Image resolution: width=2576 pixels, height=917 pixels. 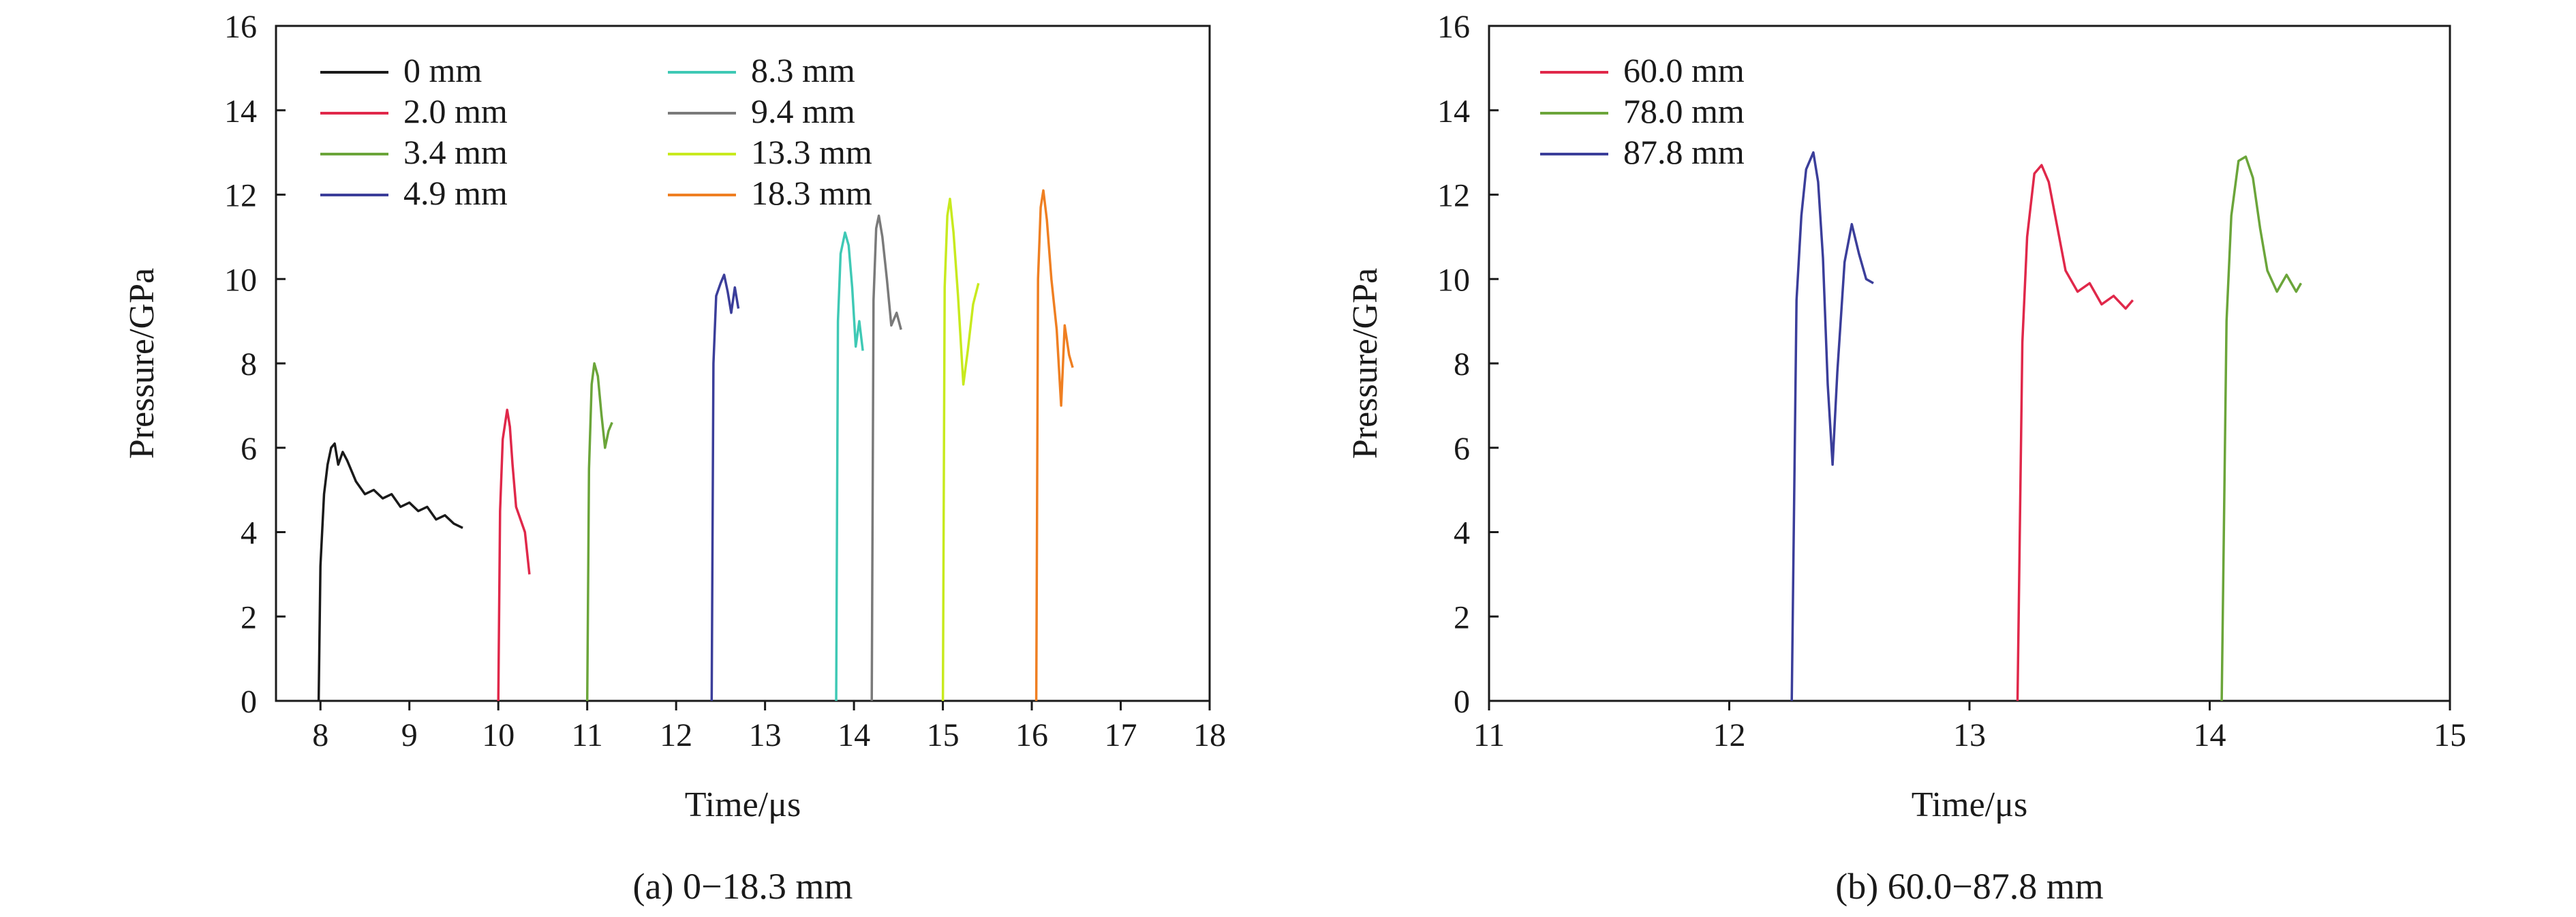 I want to click on x-tick-label: 18, so click(x=1209, y=735).